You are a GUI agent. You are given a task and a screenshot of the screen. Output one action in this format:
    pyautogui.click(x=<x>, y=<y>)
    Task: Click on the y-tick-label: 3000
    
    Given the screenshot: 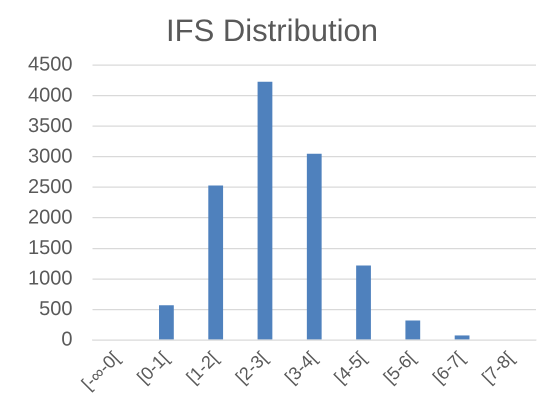 What is the action you would take?
    pyautogui.click(x=50, y=156)
    